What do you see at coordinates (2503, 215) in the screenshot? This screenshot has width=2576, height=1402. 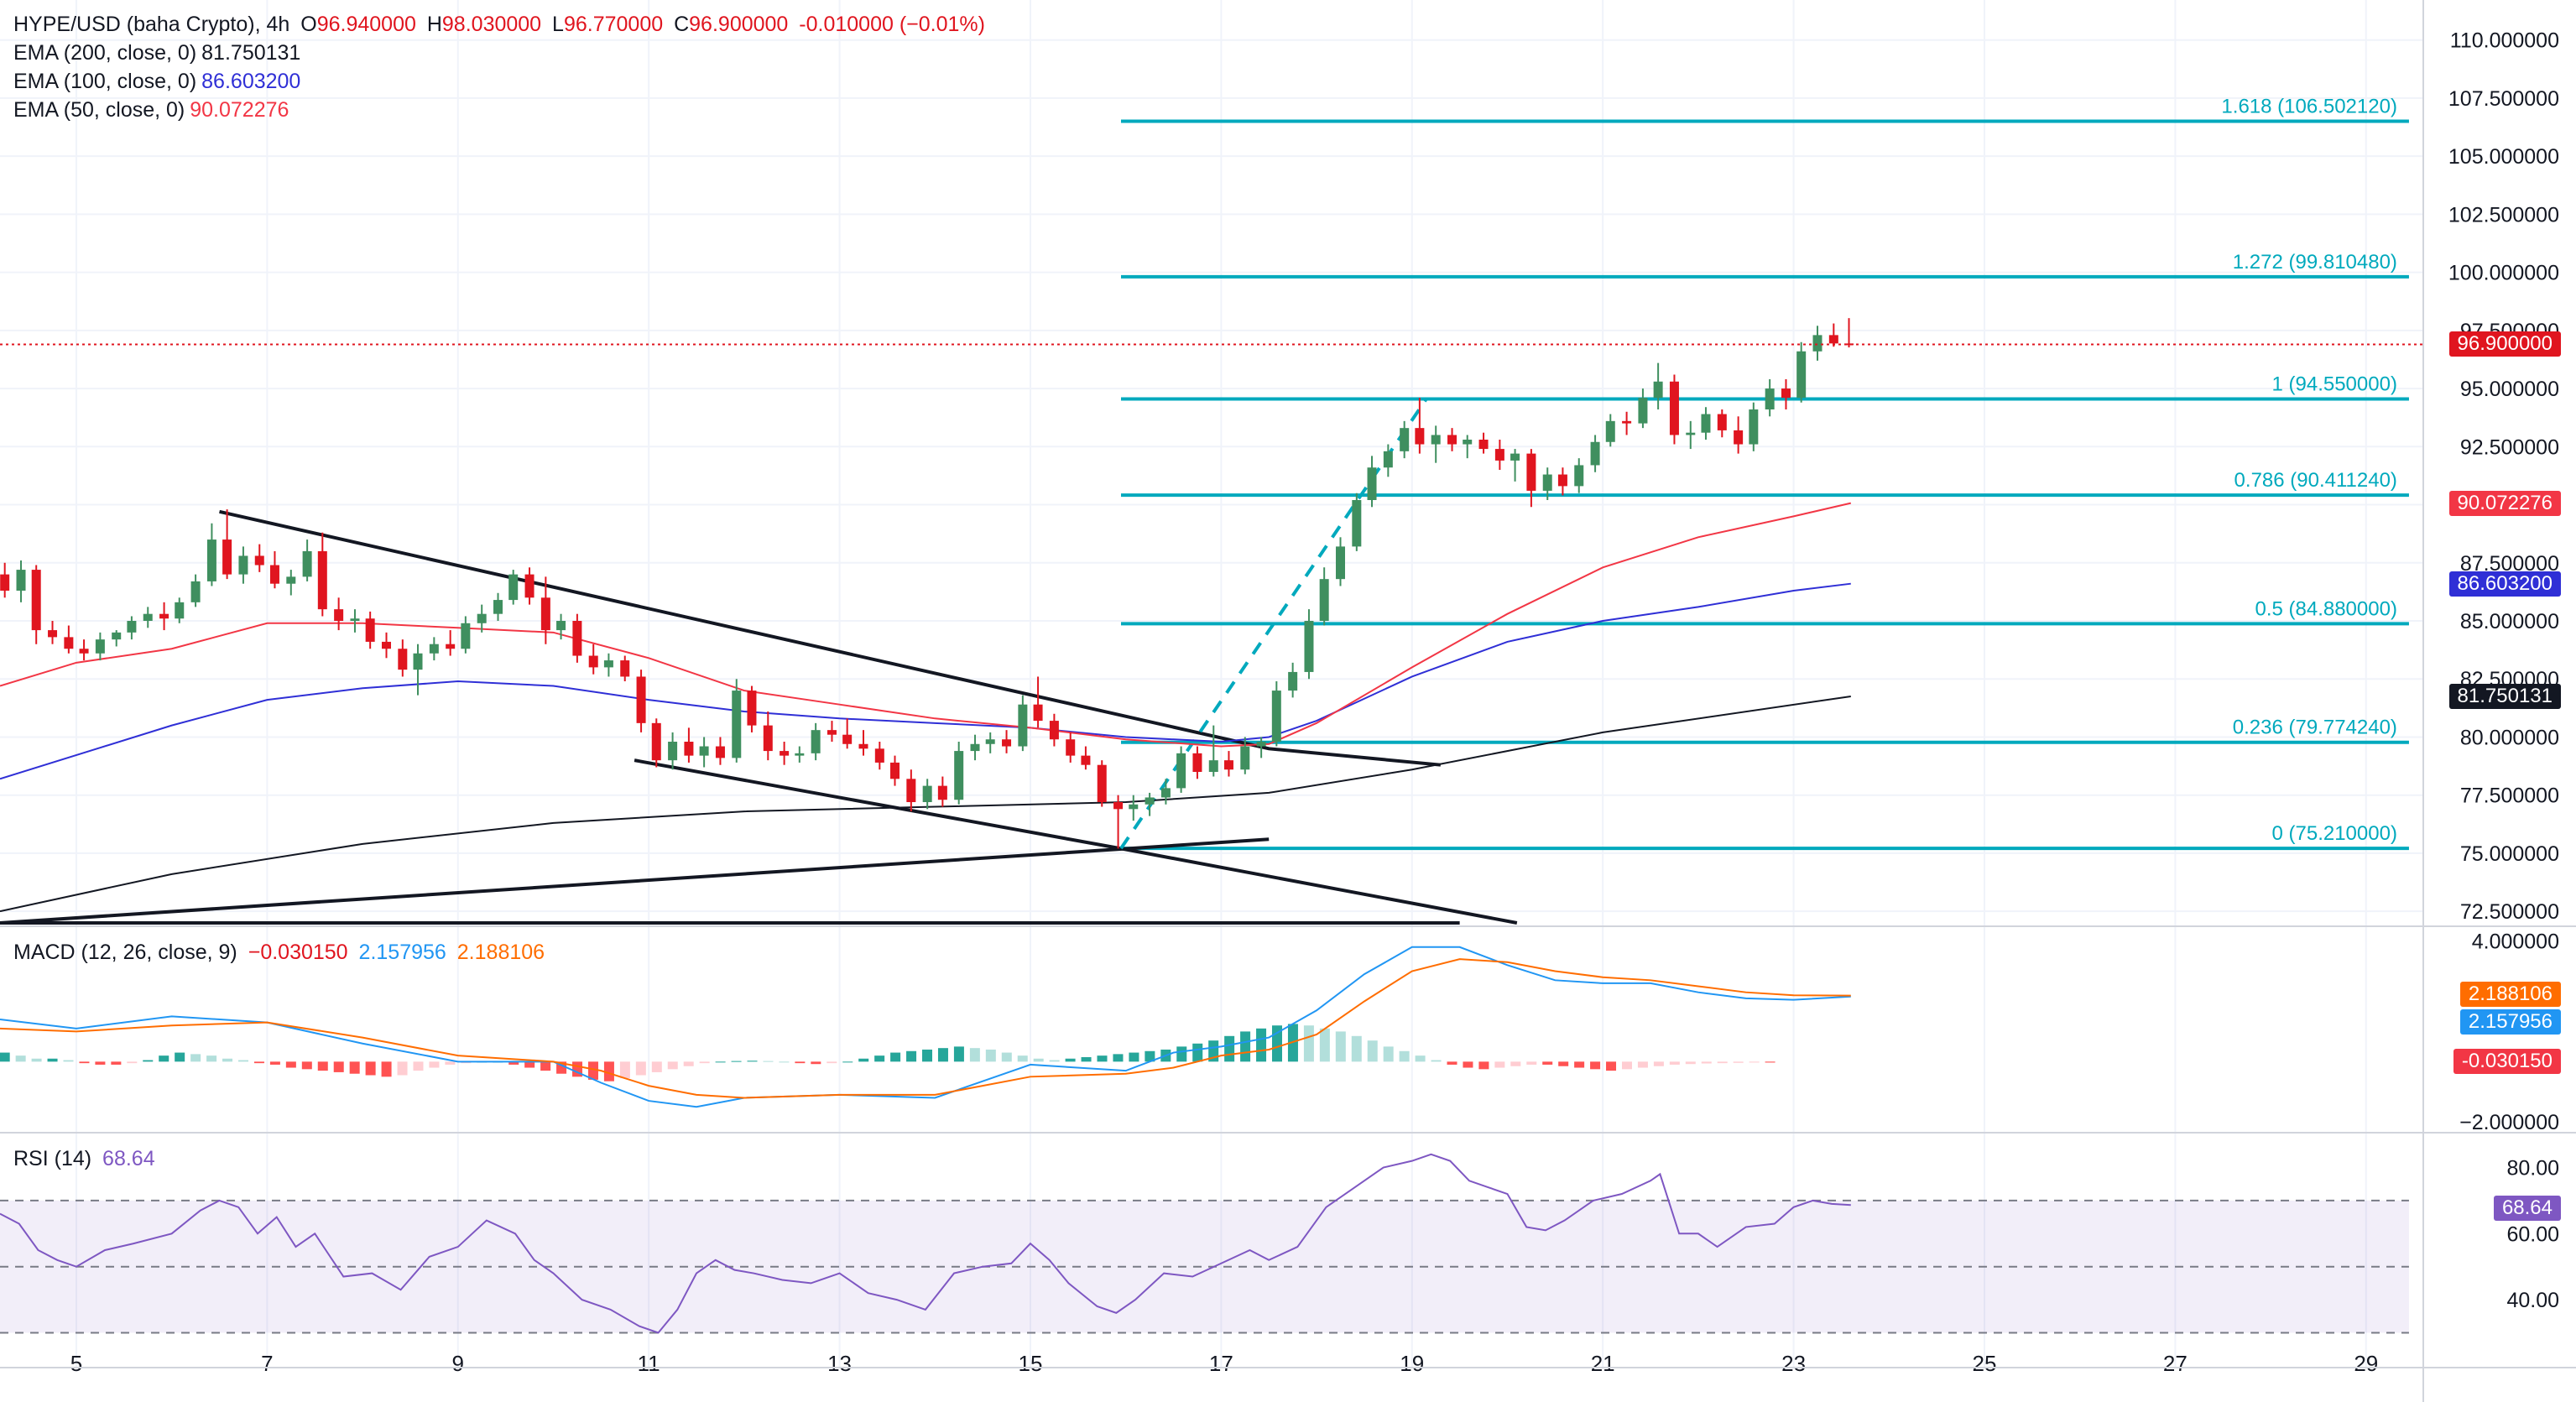 I see `price-tick-label: 102.500000` at bounding box center [2503, 215].